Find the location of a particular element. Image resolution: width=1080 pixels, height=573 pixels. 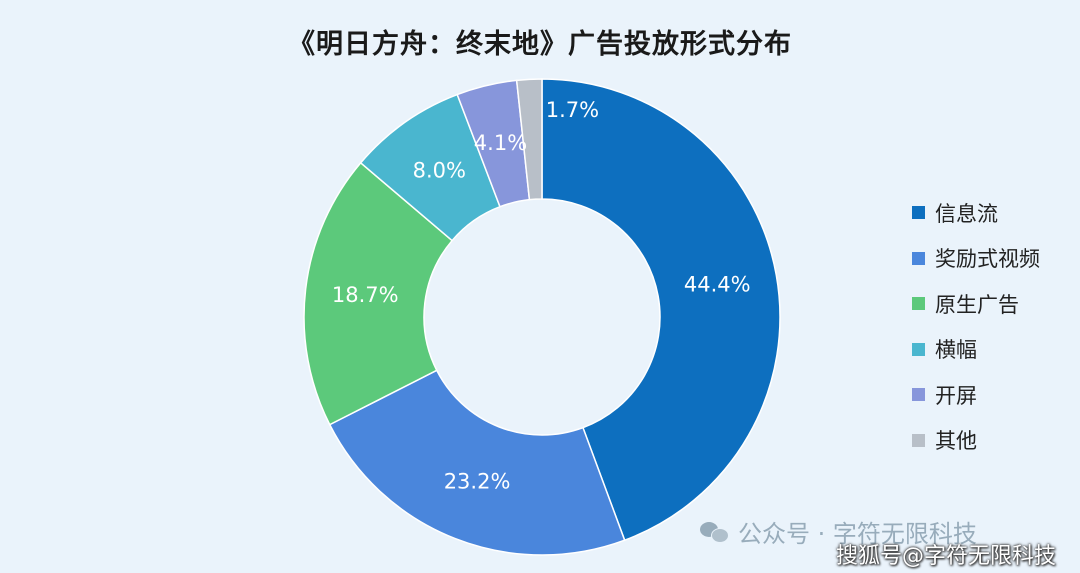

slice-label-2: 23.2% is located at coordinates (477, 482).